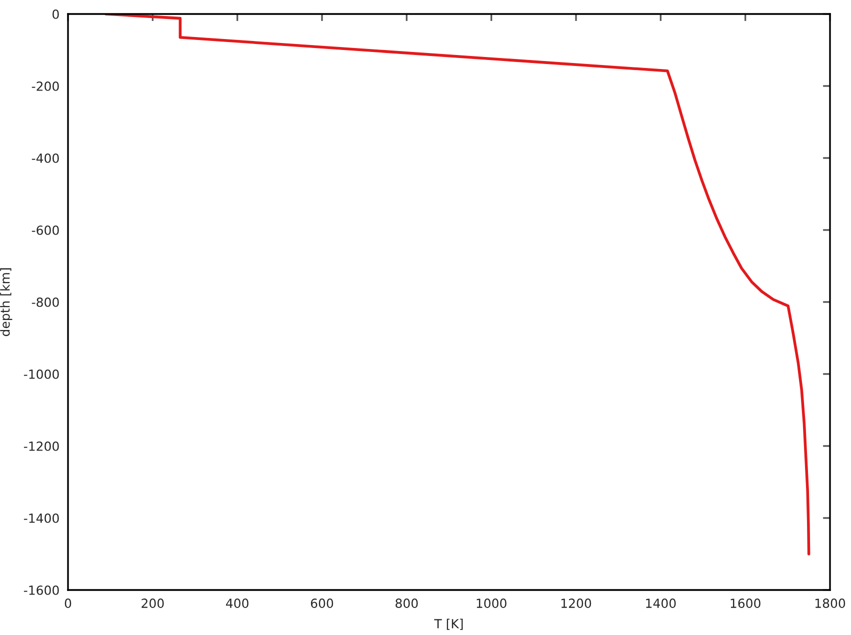 This screenshot has width=851, height=635. I want to click on y-tick-label: -200, so click(45, 86).